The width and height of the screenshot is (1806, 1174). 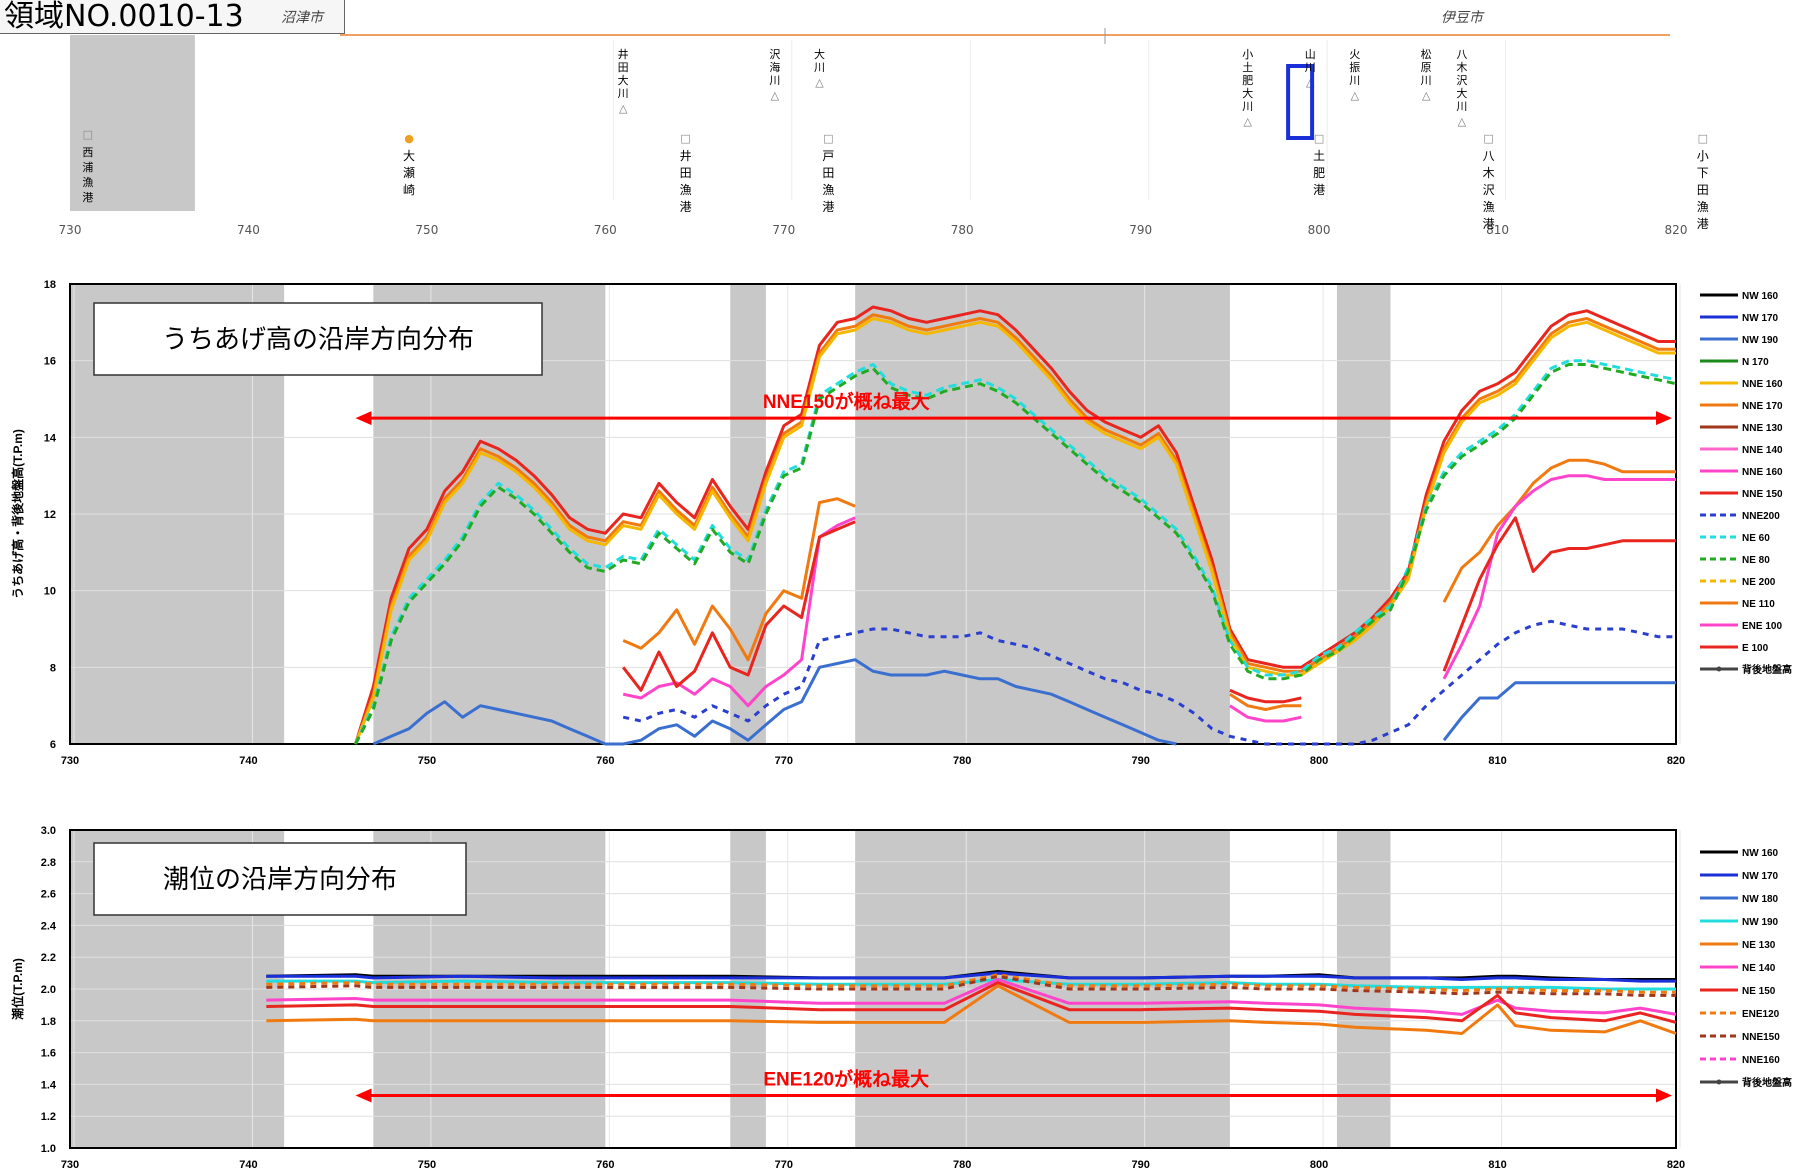 I want to click on map-tick-label: 810, so click(x=1497, y=230).